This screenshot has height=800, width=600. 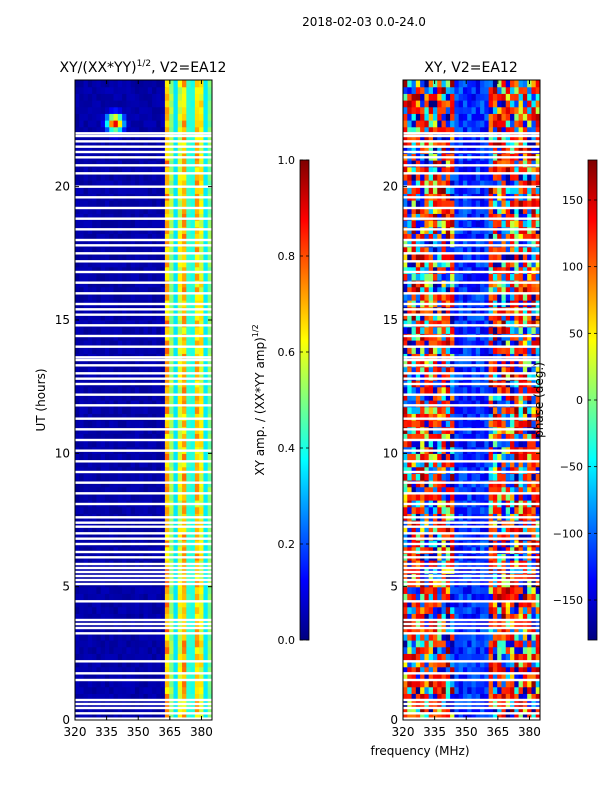 What do you see at coordinates (304, 400) in the screenshot?
I see `amplitude-colorbar-frame` at bounding box center [304, 400].